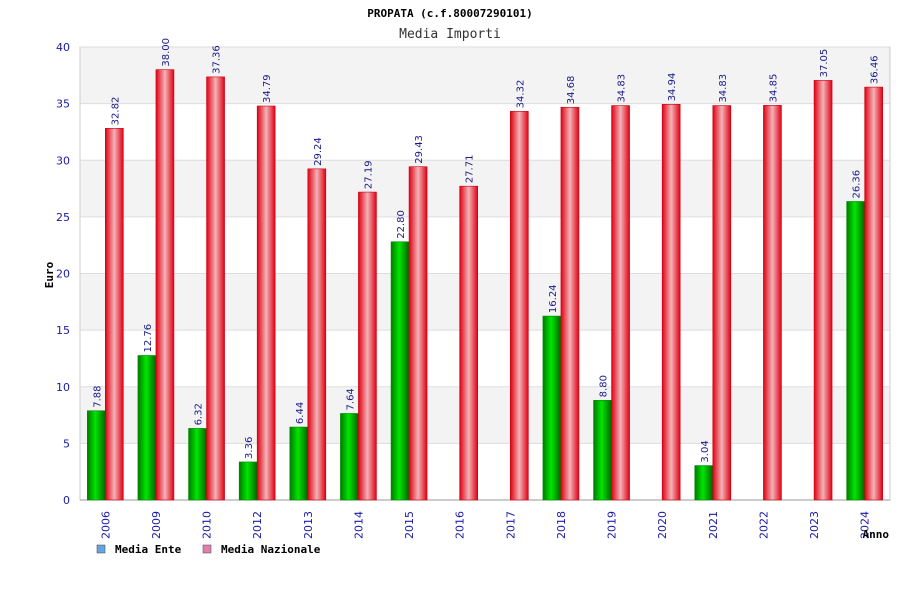  Describe the element at coordinates (519, 306) in the screenshot. I see `bar-media-nazionale-2017` at that location.